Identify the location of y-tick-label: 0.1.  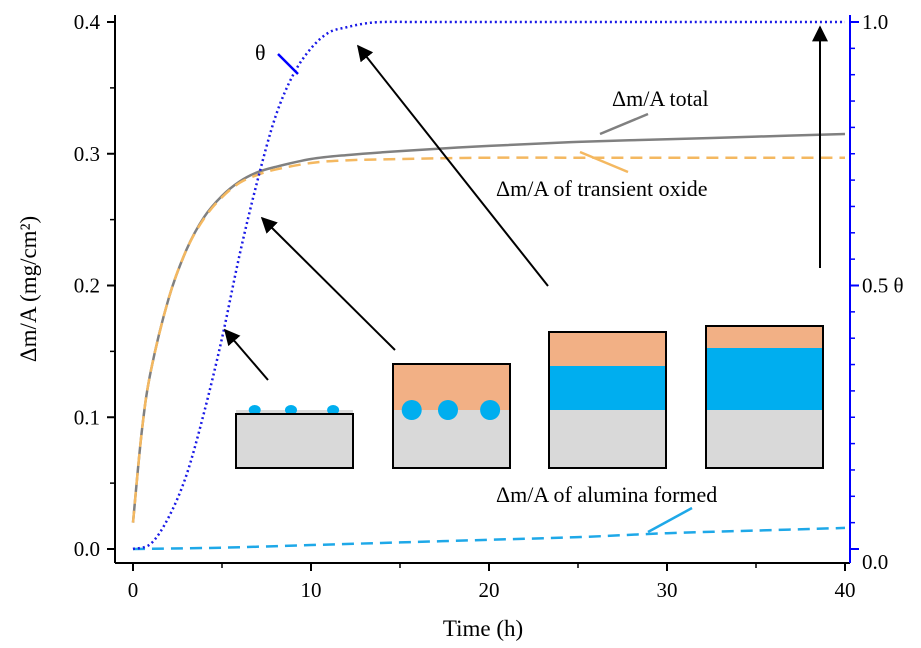
(87, 417).